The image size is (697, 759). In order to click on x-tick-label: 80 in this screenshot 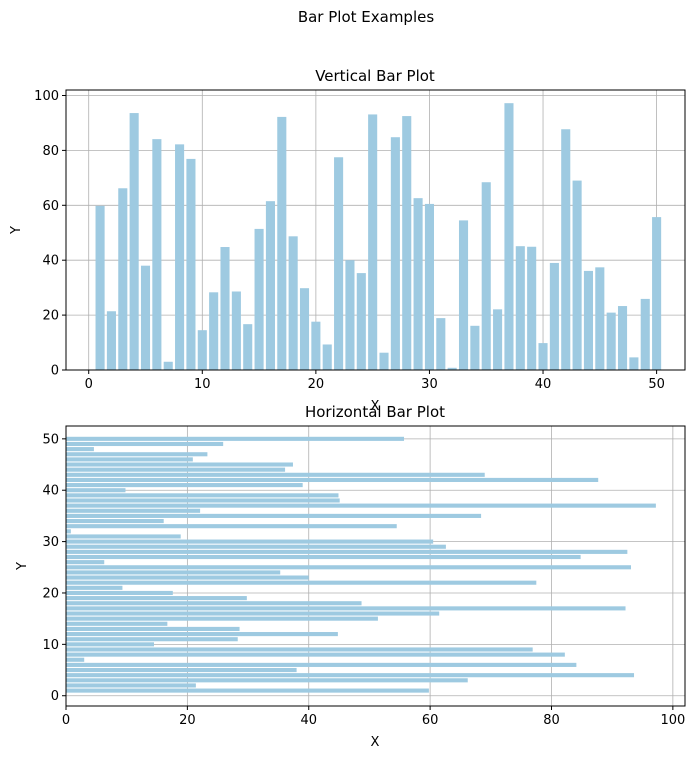, I will do `click(551, 720)`.